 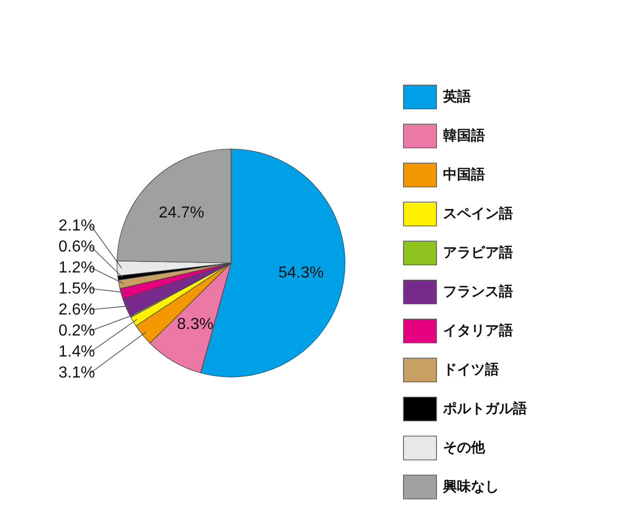 What do you see at coordinates (76, 310) in the screenshot?
I see `data-label: 2.6%` at bounding box center [76, 310].